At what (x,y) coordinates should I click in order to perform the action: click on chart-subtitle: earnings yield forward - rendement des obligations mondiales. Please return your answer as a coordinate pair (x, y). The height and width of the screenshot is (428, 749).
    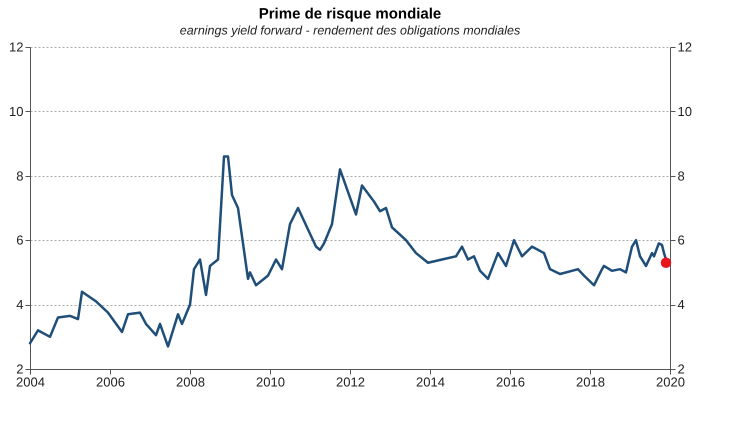
    Looking at the image, I should click on (350, 31).